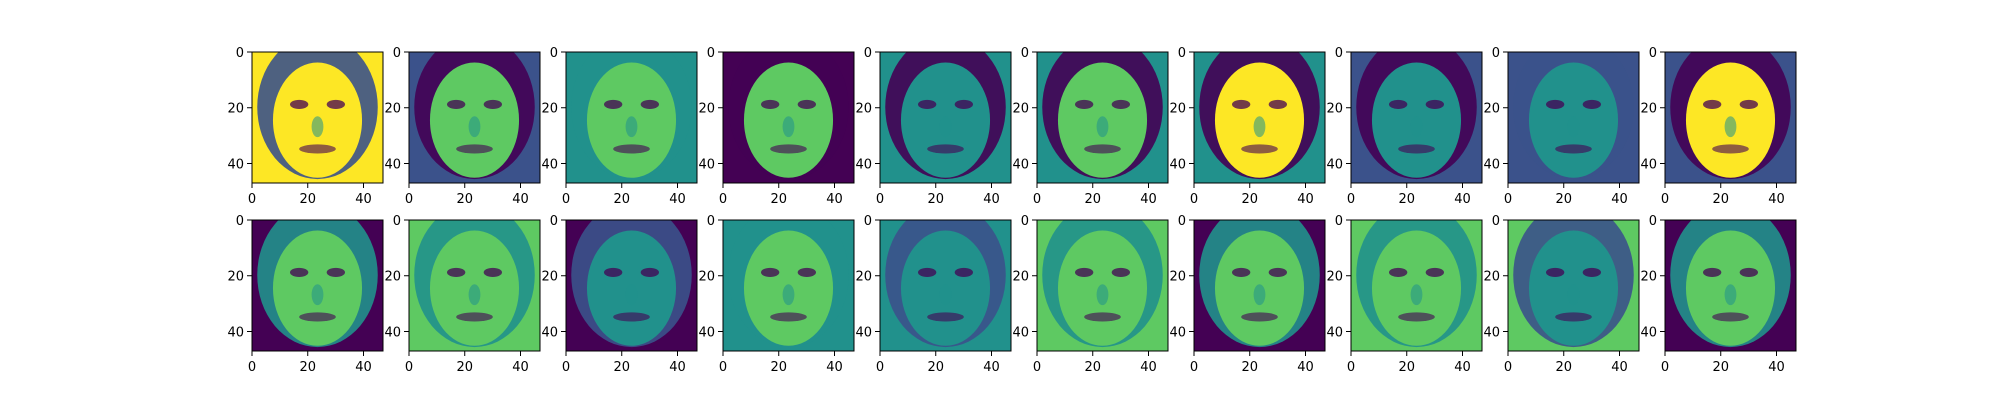 The height and width of the screenshot is (400, 2000). I want to click on subplot-row2-col8: 0 20 40 0 20 40, so click(1404, 294).